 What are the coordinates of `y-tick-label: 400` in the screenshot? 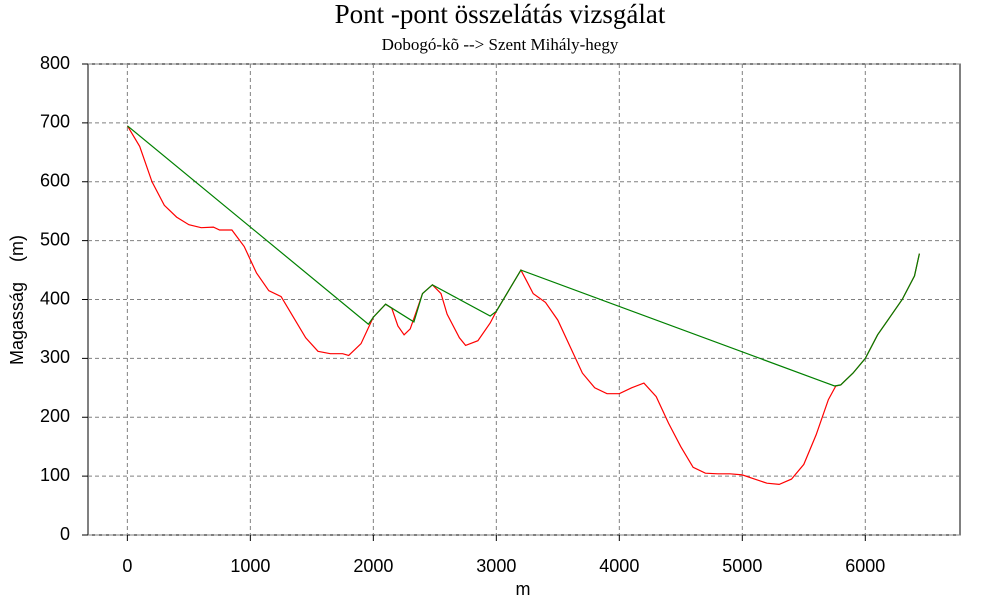 It's located at (55, 298).